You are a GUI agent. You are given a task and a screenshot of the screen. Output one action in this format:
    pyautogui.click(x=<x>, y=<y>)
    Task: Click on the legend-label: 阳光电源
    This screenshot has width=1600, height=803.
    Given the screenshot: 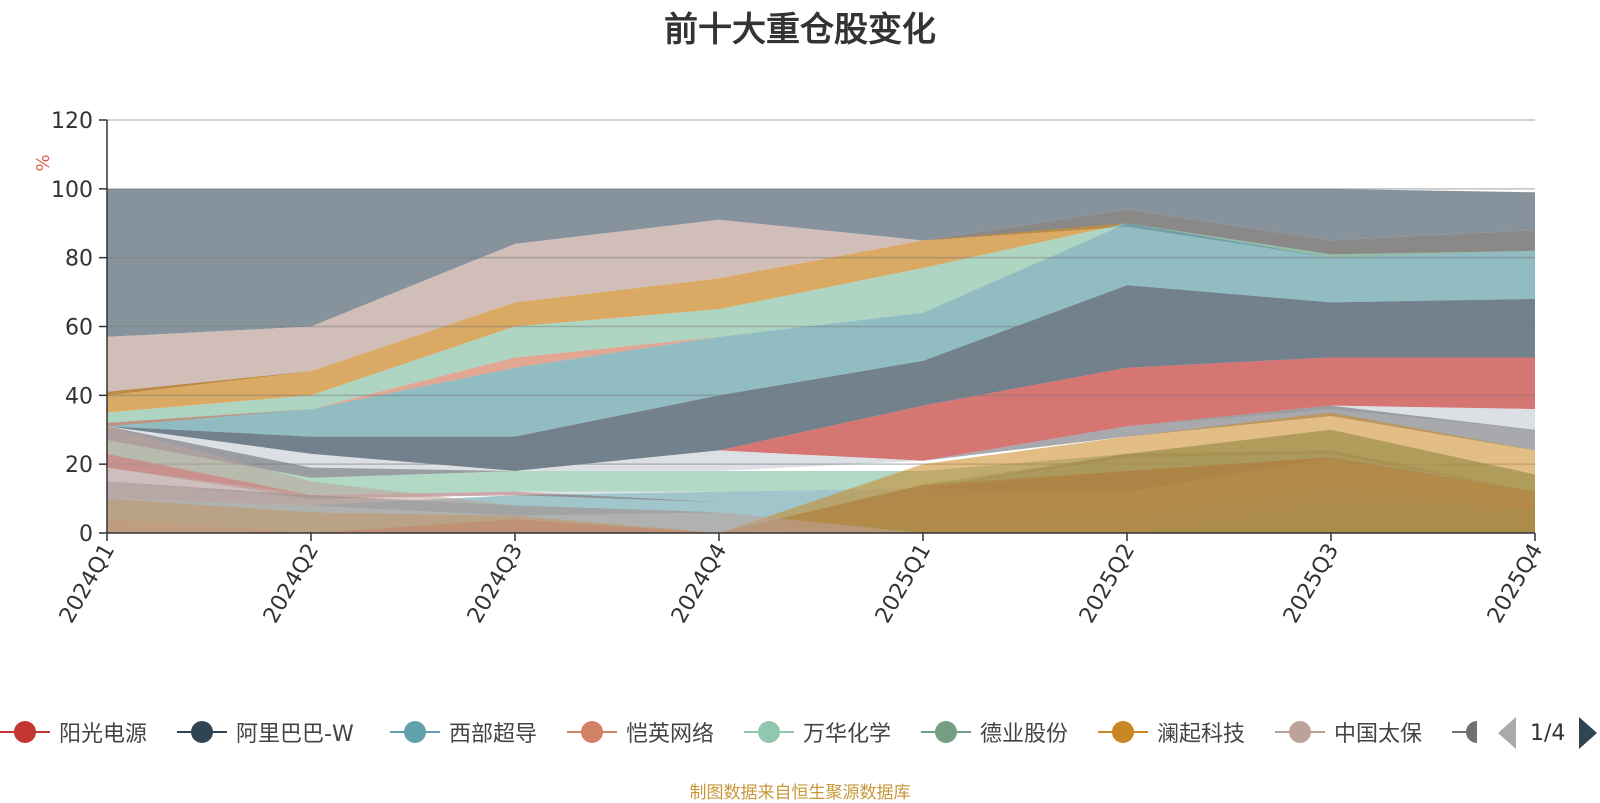 What is the action you would take?
    pyautogui.click(x=103, y=734)
    